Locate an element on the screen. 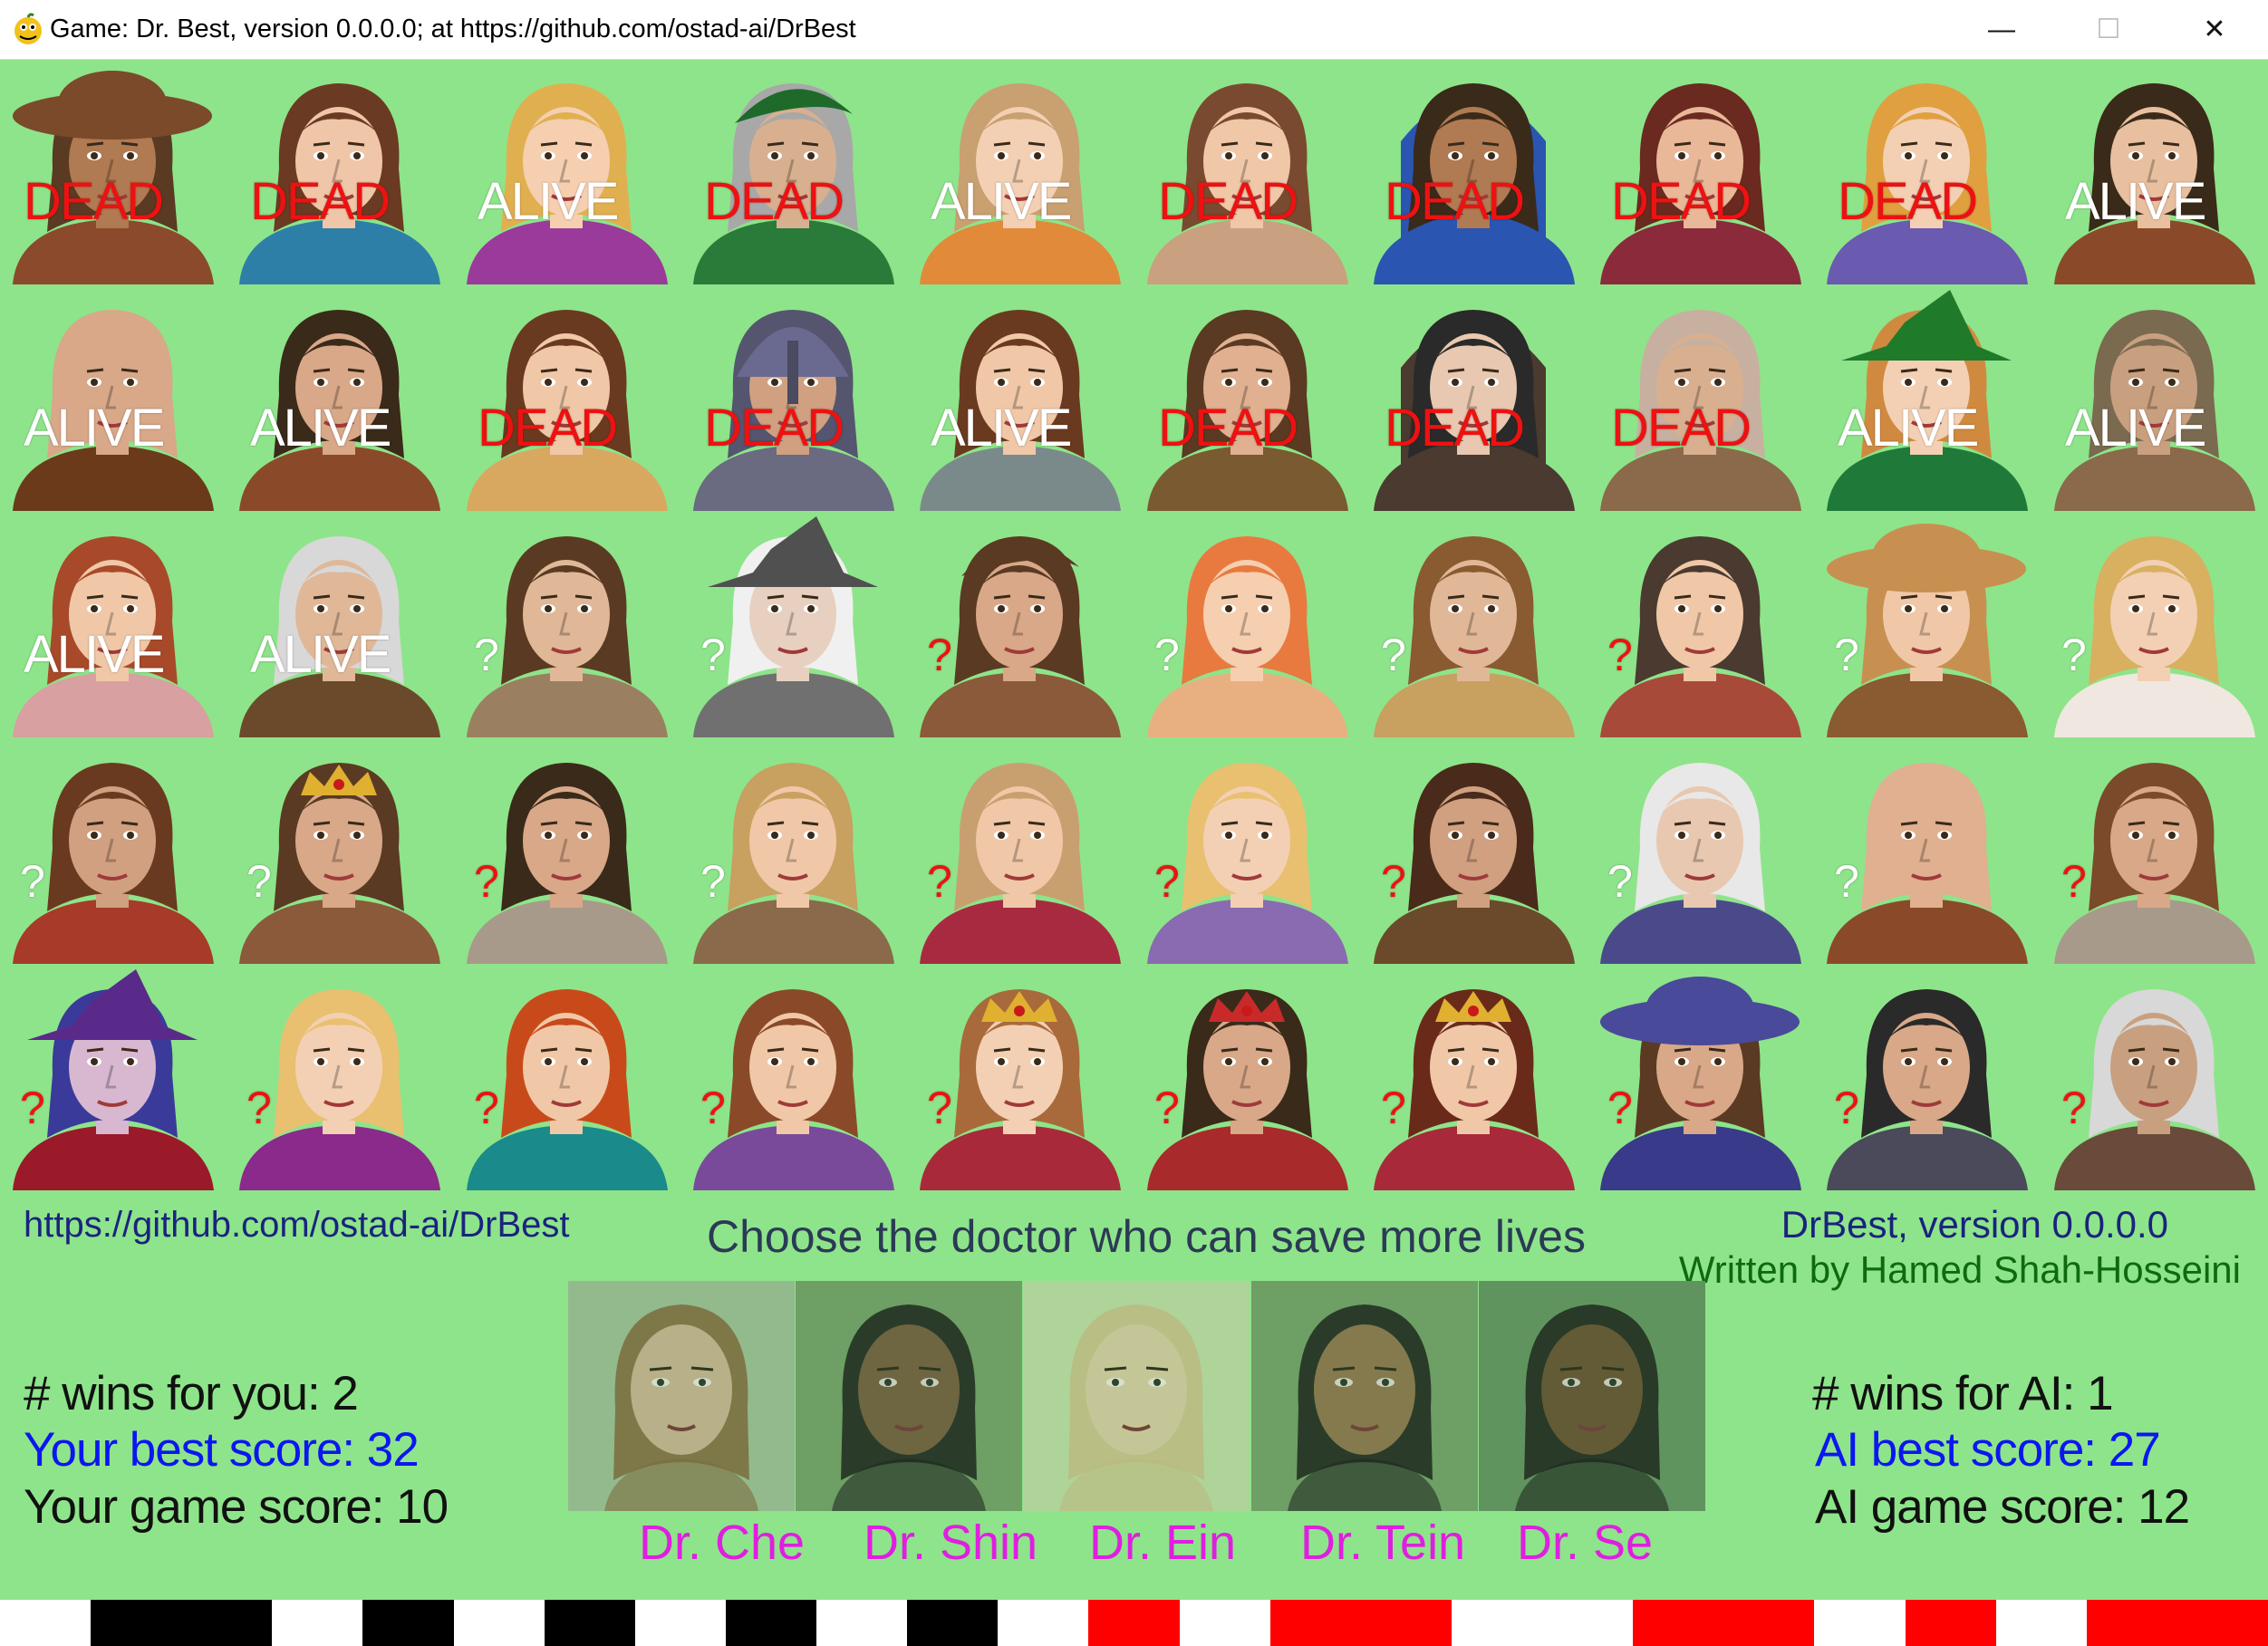 The width and height of the screenshot is (2268, 1646). author-label: Written by Hamed Shah-Hosseini is located at coordinates (1959, 1269).